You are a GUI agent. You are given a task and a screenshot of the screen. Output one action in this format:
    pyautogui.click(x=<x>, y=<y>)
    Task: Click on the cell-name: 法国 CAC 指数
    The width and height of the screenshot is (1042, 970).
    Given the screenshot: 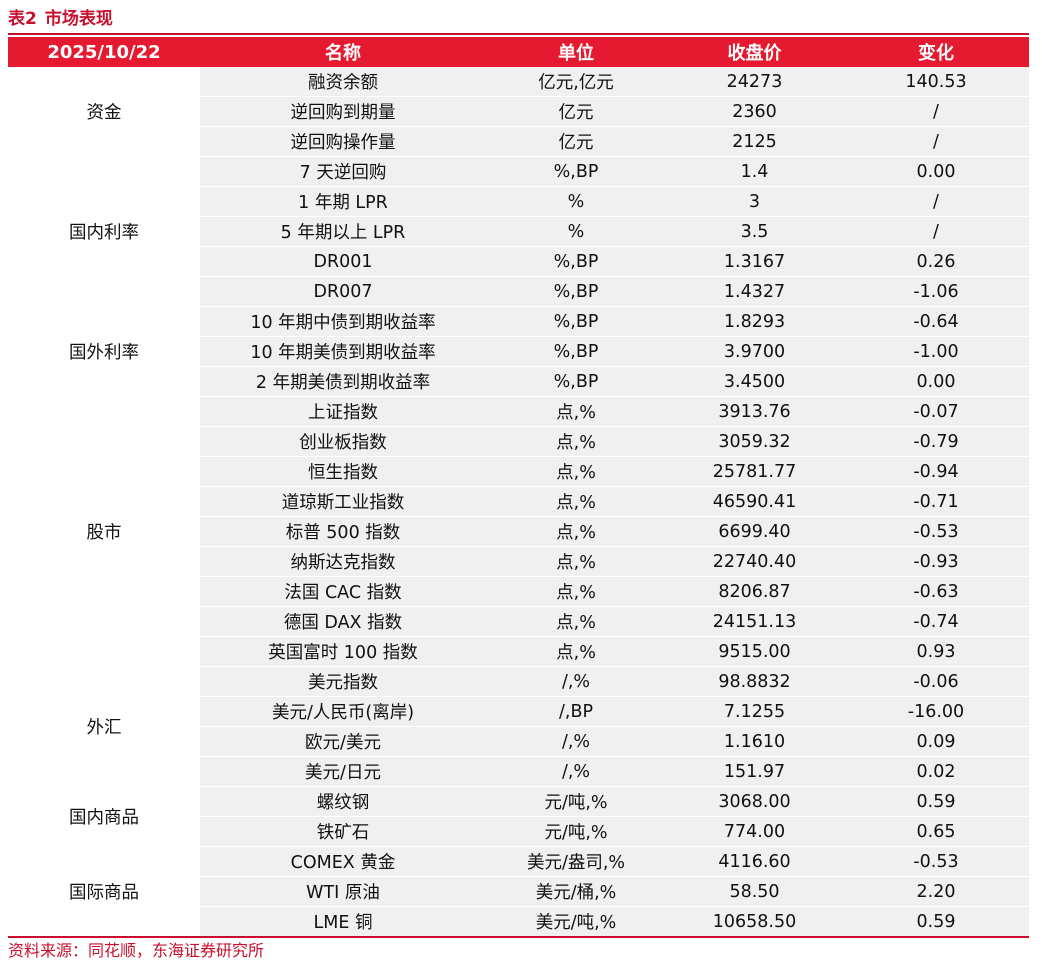 What is the action you would take?
    pyautogui.click(x=343, y=592)
    